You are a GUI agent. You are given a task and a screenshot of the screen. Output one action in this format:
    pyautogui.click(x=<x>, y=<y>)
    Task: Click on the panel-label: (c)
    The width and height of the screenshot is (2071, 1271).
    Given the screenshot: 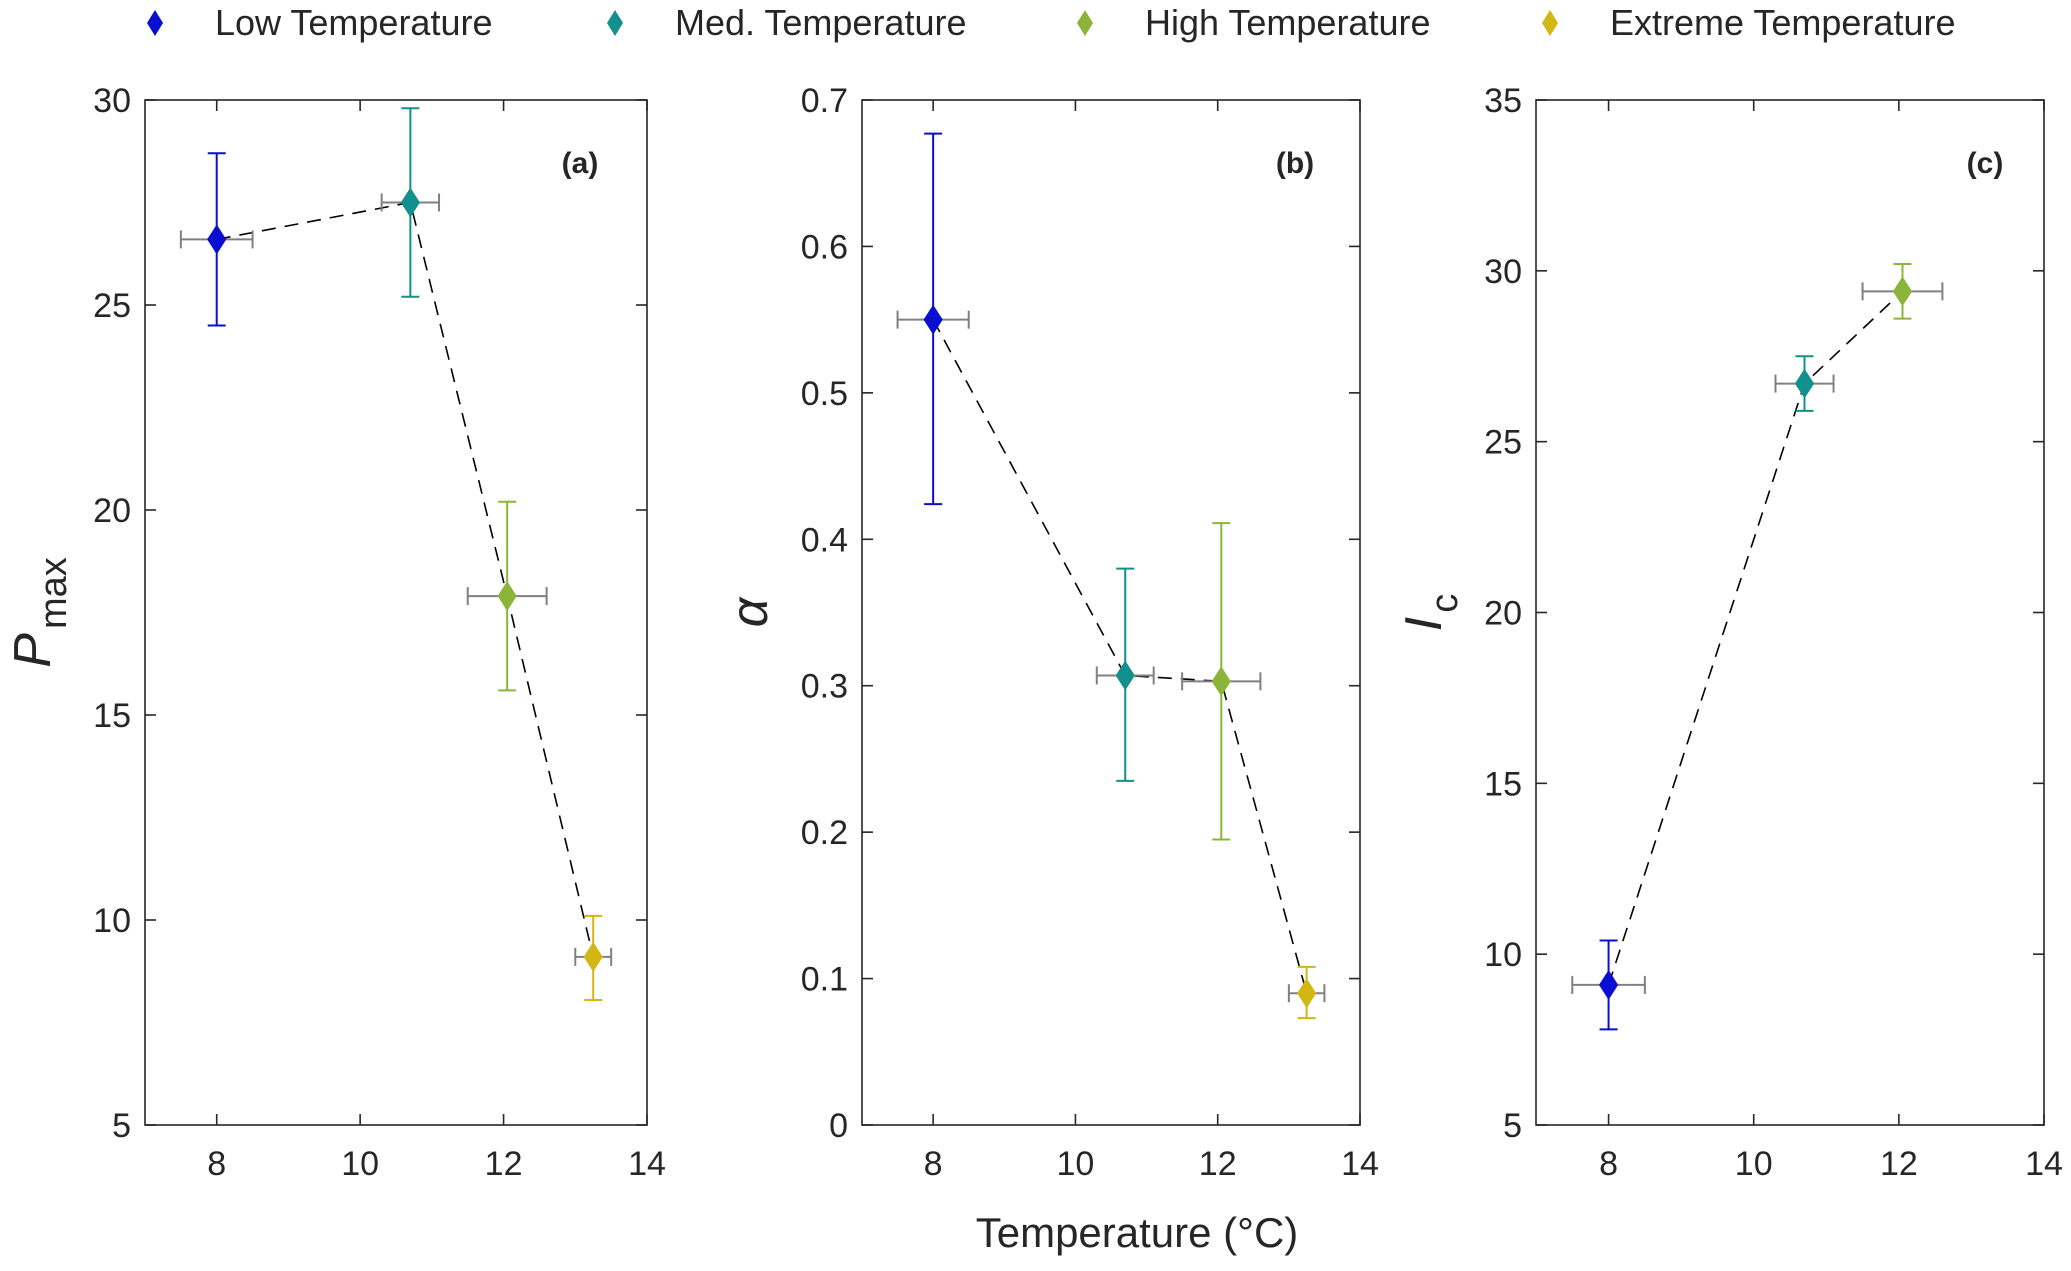 What is the action you would take?
    pyautogui.click(x=1985, y=163)
    